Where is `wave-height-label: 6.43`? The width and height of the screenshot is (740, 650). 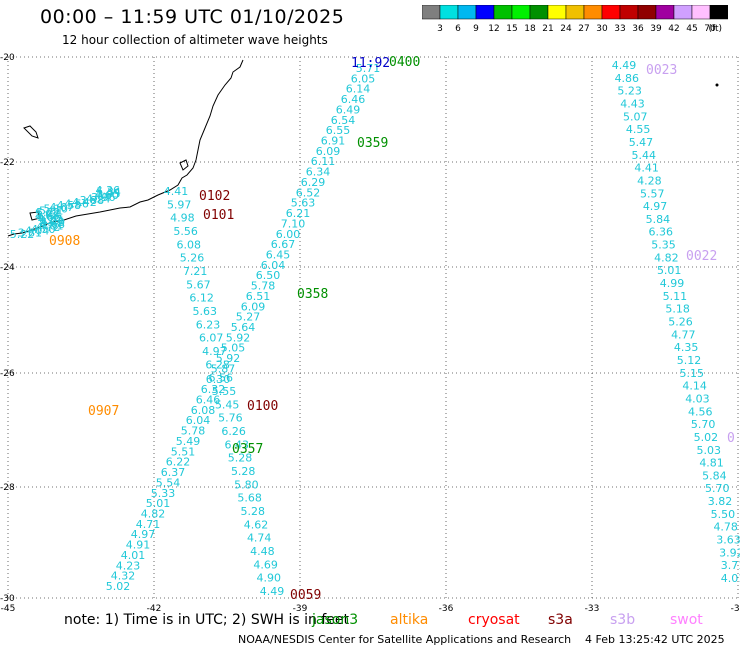 wave-height-label: 6.43 is located at coordinates (237, 444).